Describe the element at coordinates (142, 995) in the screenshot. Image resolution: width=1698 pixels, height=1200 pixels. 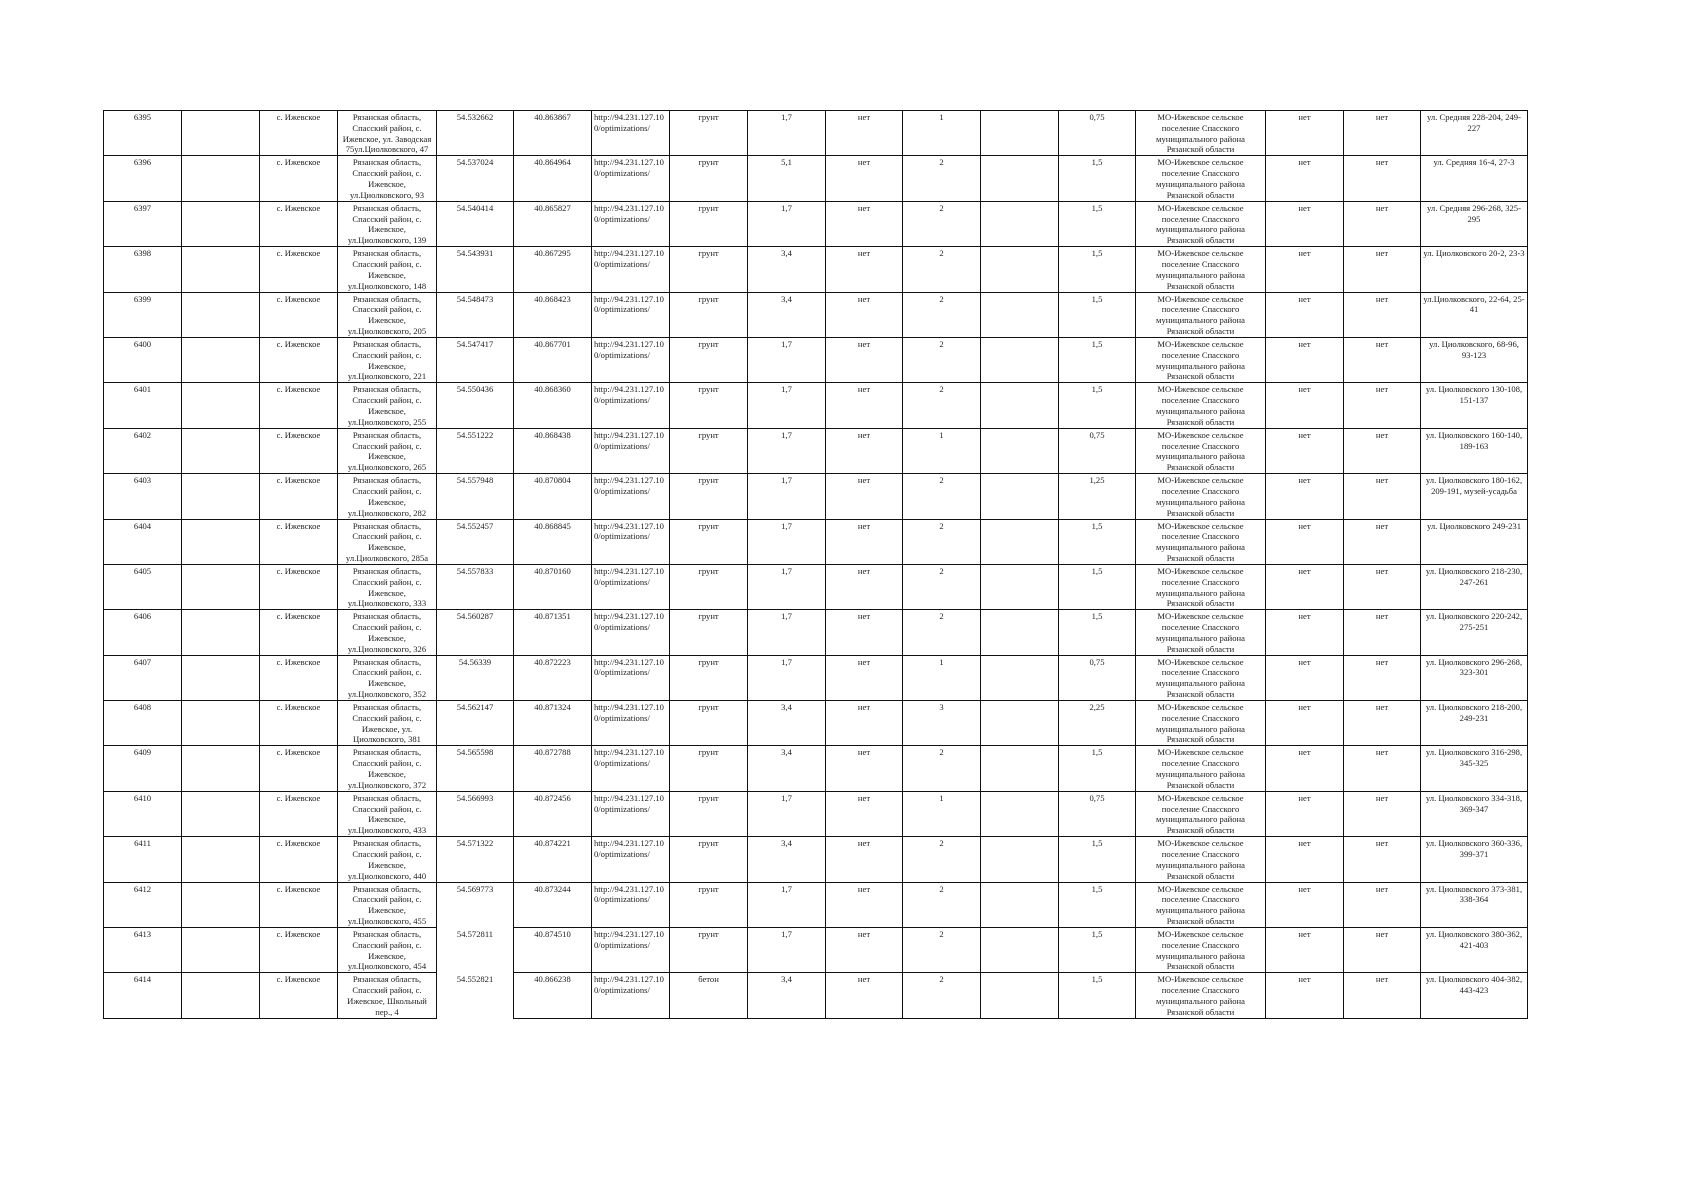
I see `row-id: 6414` at that location.